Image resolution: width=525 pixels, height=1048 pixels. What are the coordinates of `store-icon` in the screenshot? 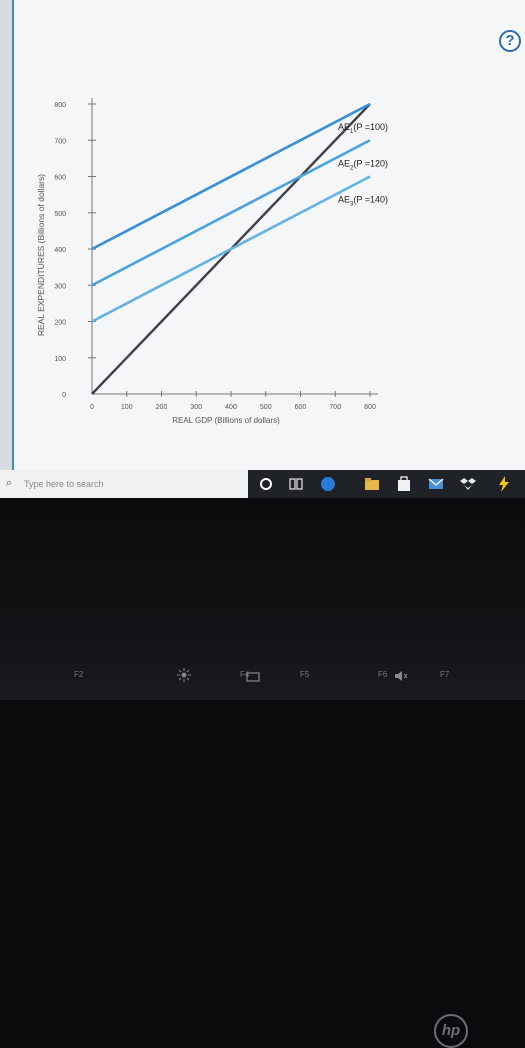 It's located at (404, 484).